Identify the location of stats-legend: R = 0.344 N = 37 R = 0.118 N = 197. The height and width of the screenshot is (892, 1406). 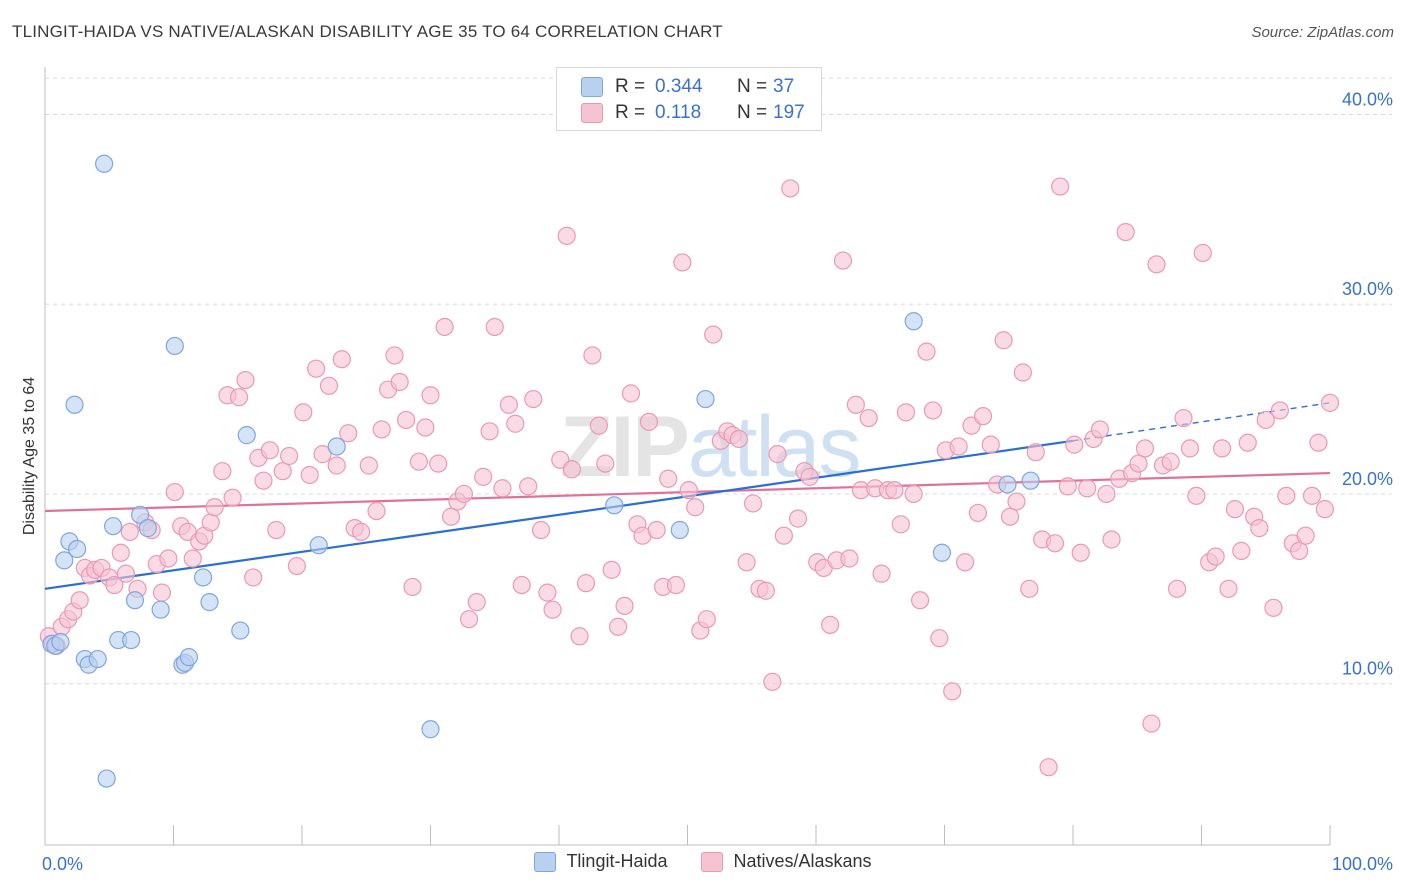
(689, 99).